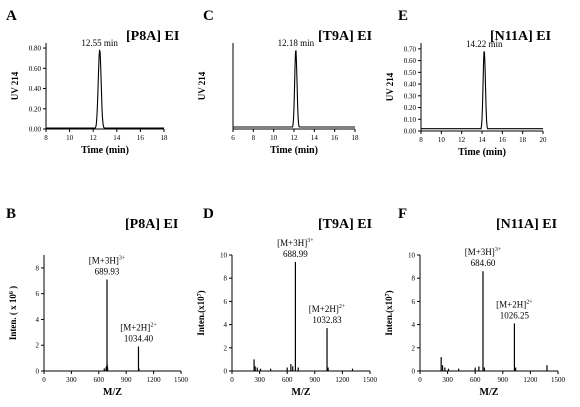 Image resolution: width=580 pixels, height=407 pixels. What do you see at coordinates (44, 380) in the screenshot?
I see `x-tick-label-b-0: 0` at bounding box center [44, 380].